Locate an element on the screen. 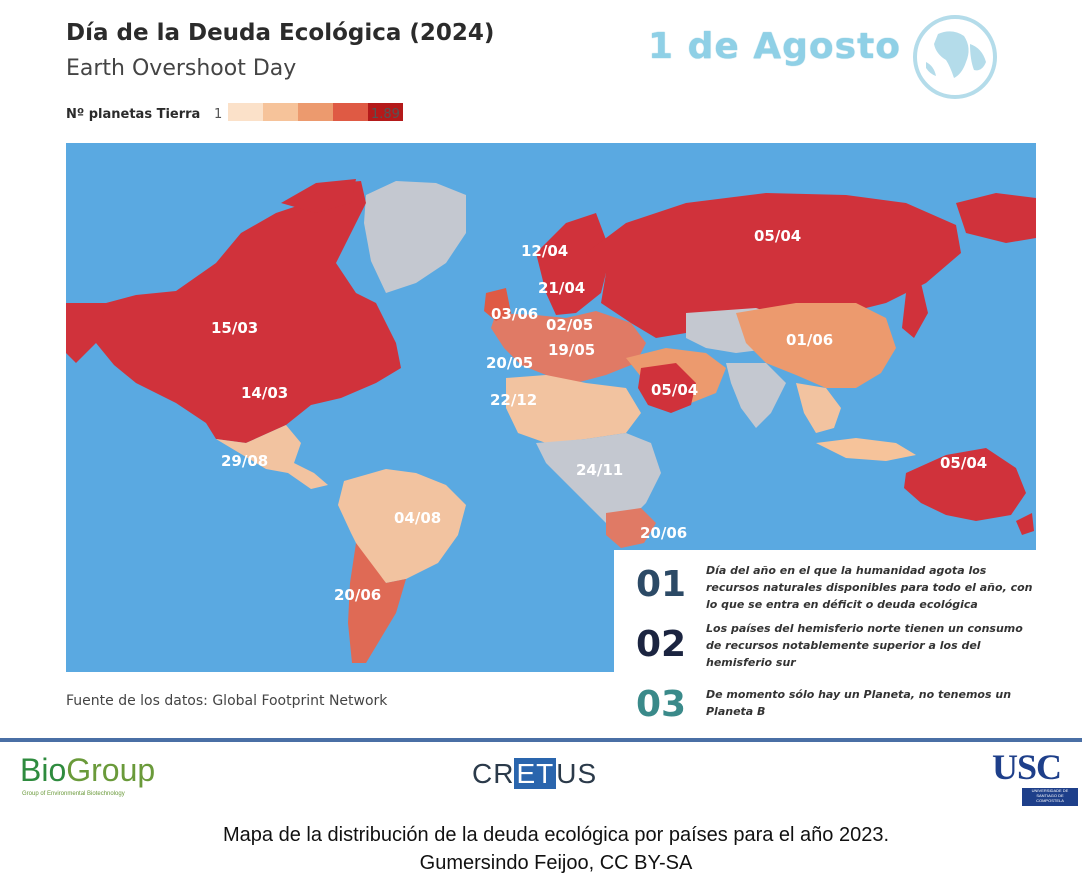  info-number: 03 is located at coordinates (661, 704).